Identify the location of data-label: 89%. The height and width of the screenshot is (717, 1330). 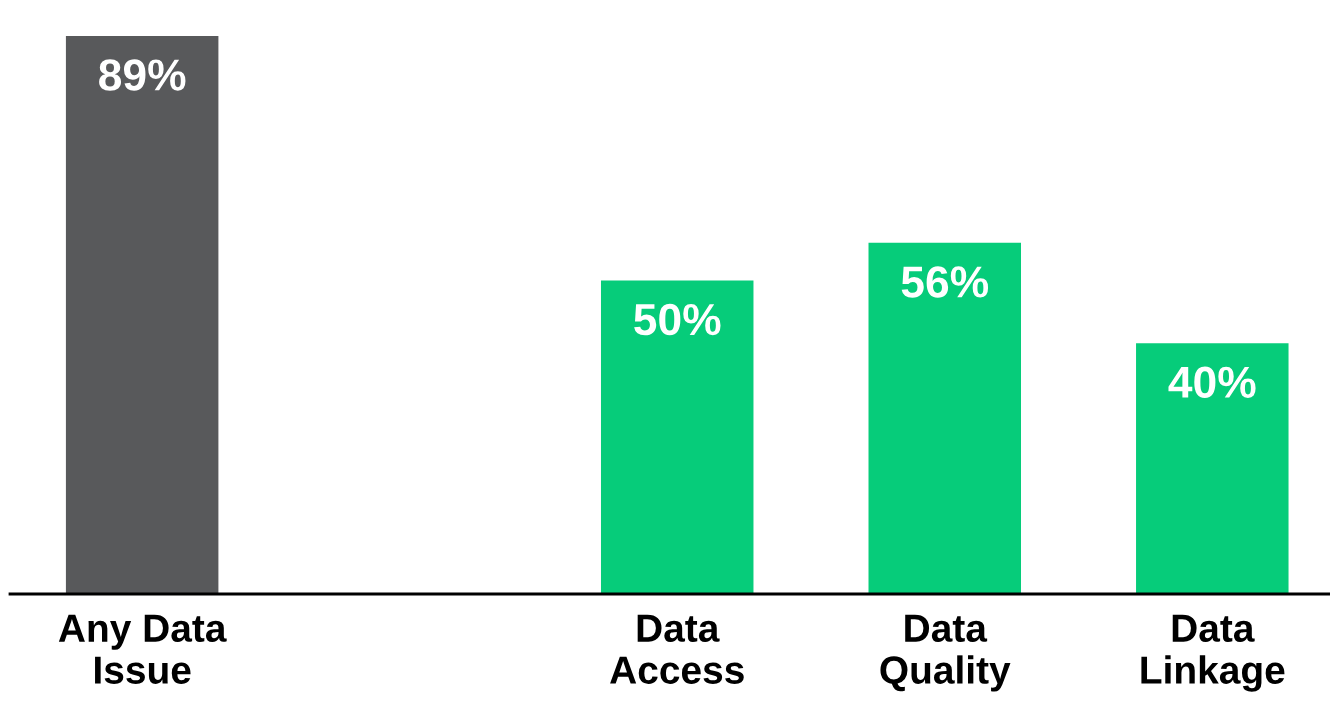
(142, 75).